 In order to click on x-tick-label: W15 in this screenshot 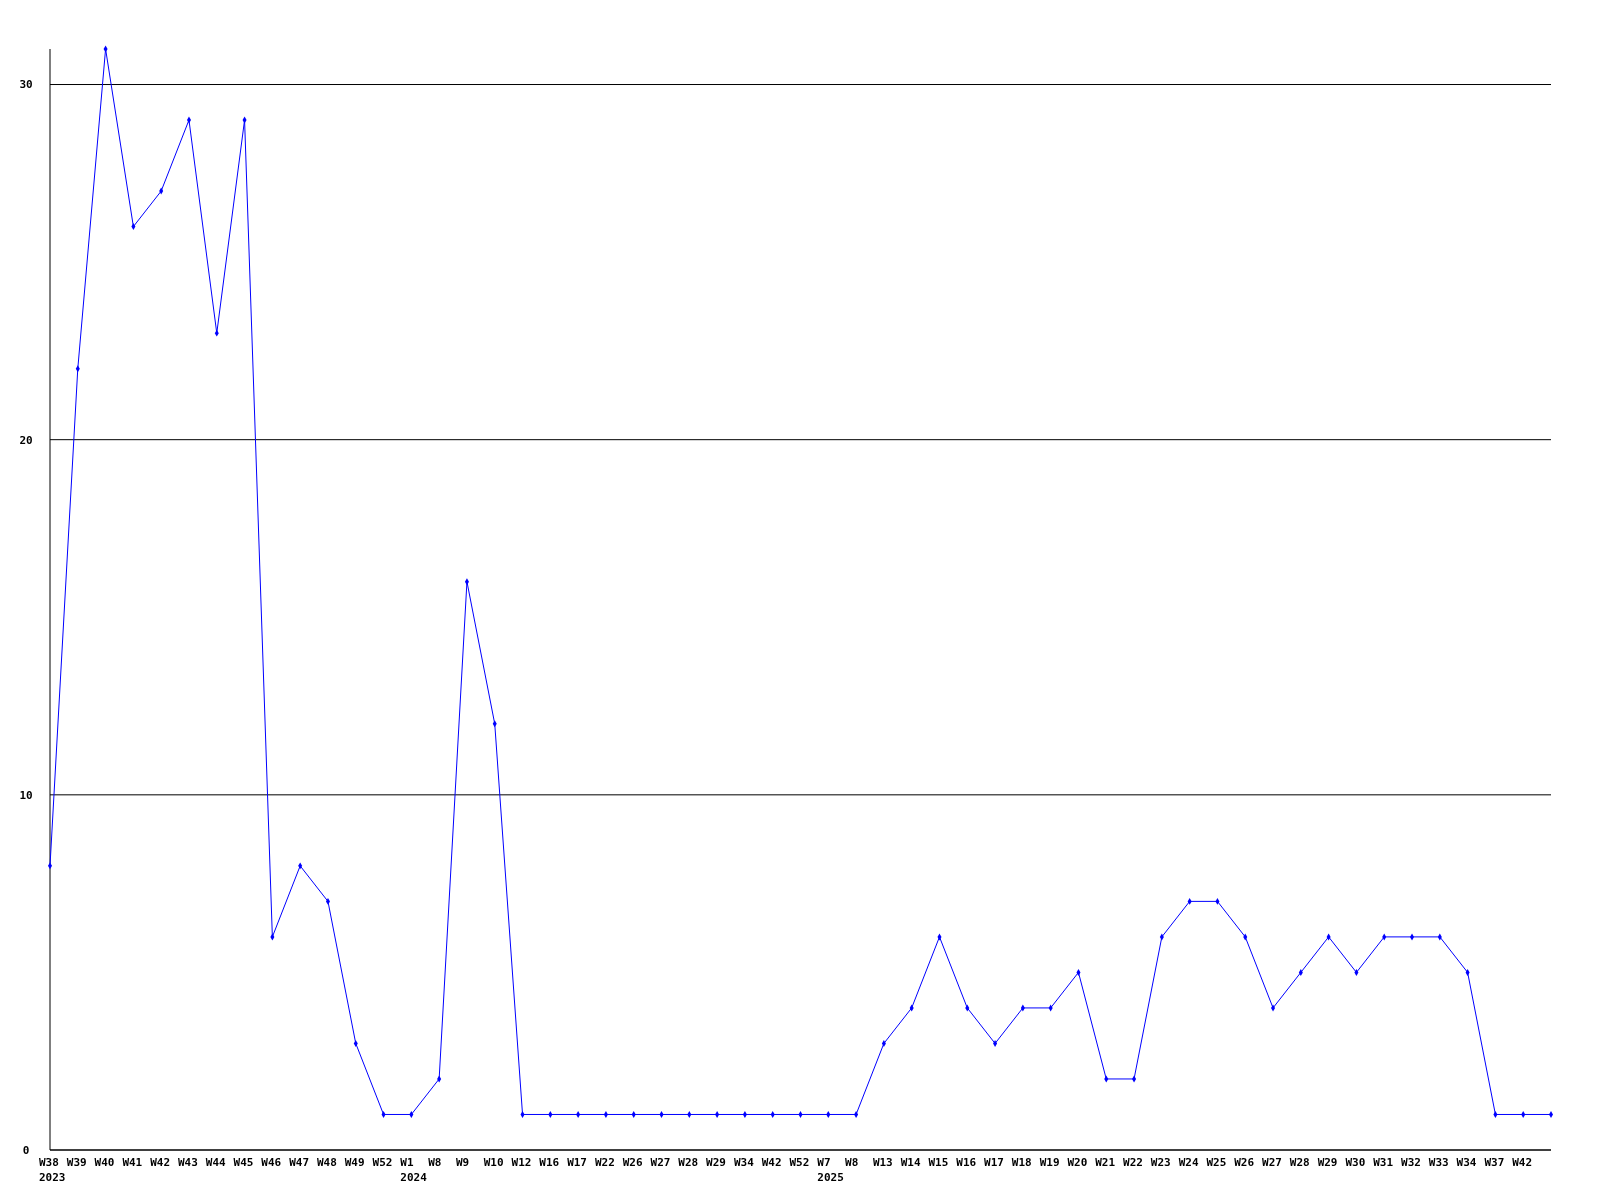, I will do `click(938, 1162)`.